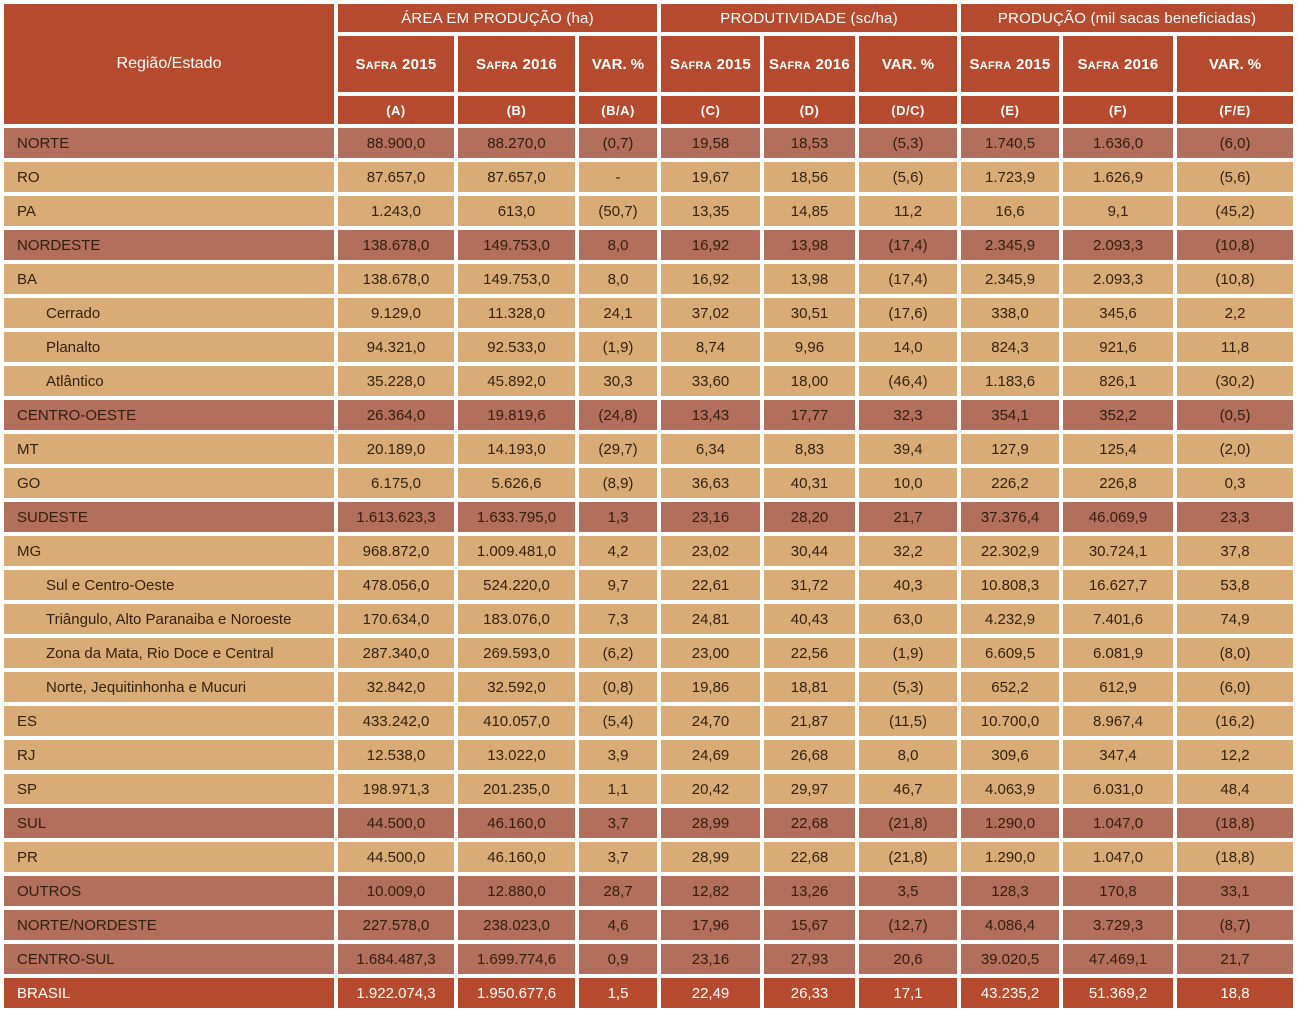 Image resolution: width=1297 pixels, height=1012 pixels. Describe the element at coordinates (908, 653) in the screenshot. I see `value-cell: (1,9)` at that location.